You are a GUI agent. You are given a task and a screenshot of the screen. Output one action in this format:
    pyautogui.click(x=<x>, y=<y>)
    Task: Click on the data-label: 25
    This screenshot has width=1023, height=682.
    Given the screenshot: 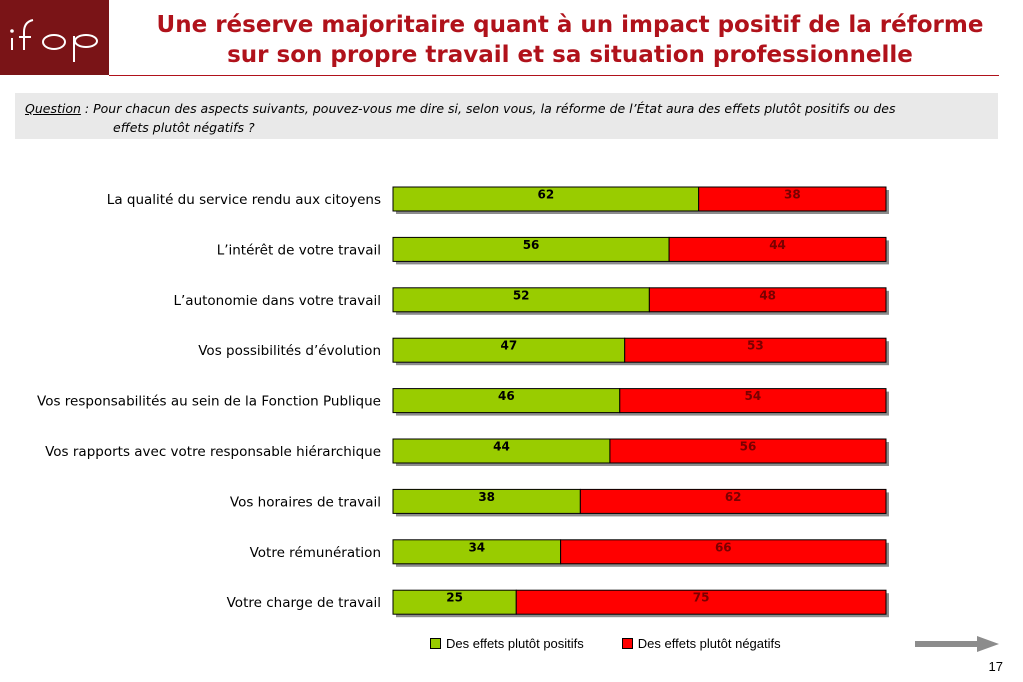 What is the action you would take?
    pyautogui.click(x=454, y=598)
    